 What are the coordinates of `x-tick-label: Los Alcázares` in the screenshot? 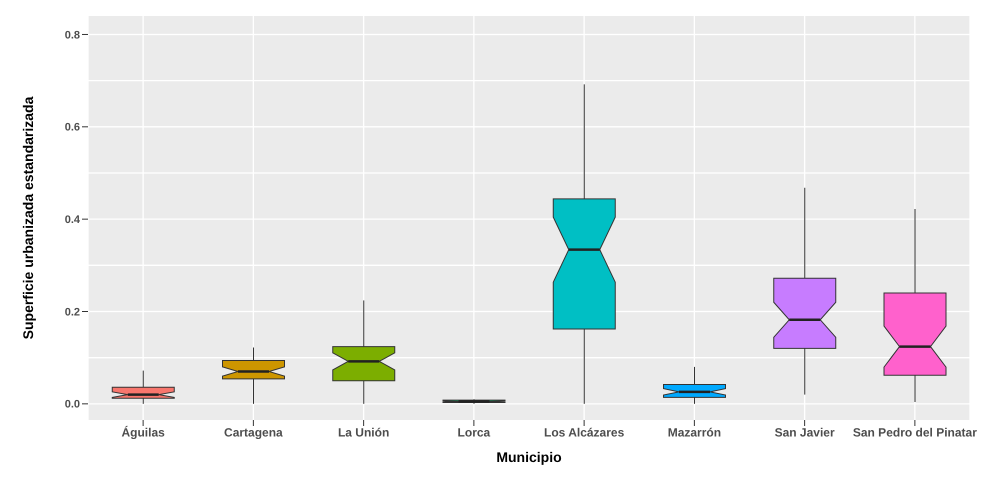 It's located at (584, 433).